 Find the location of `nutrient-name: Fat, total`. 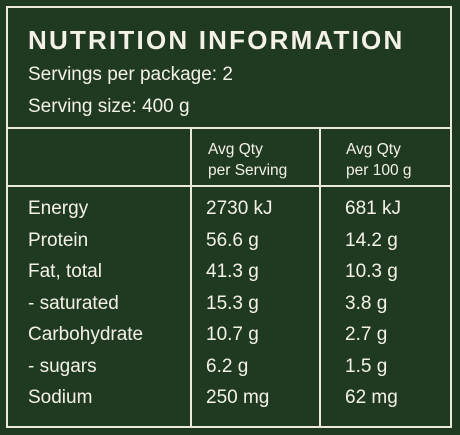

nutrient-name: Fat, total is located at coordinates (65, 271).